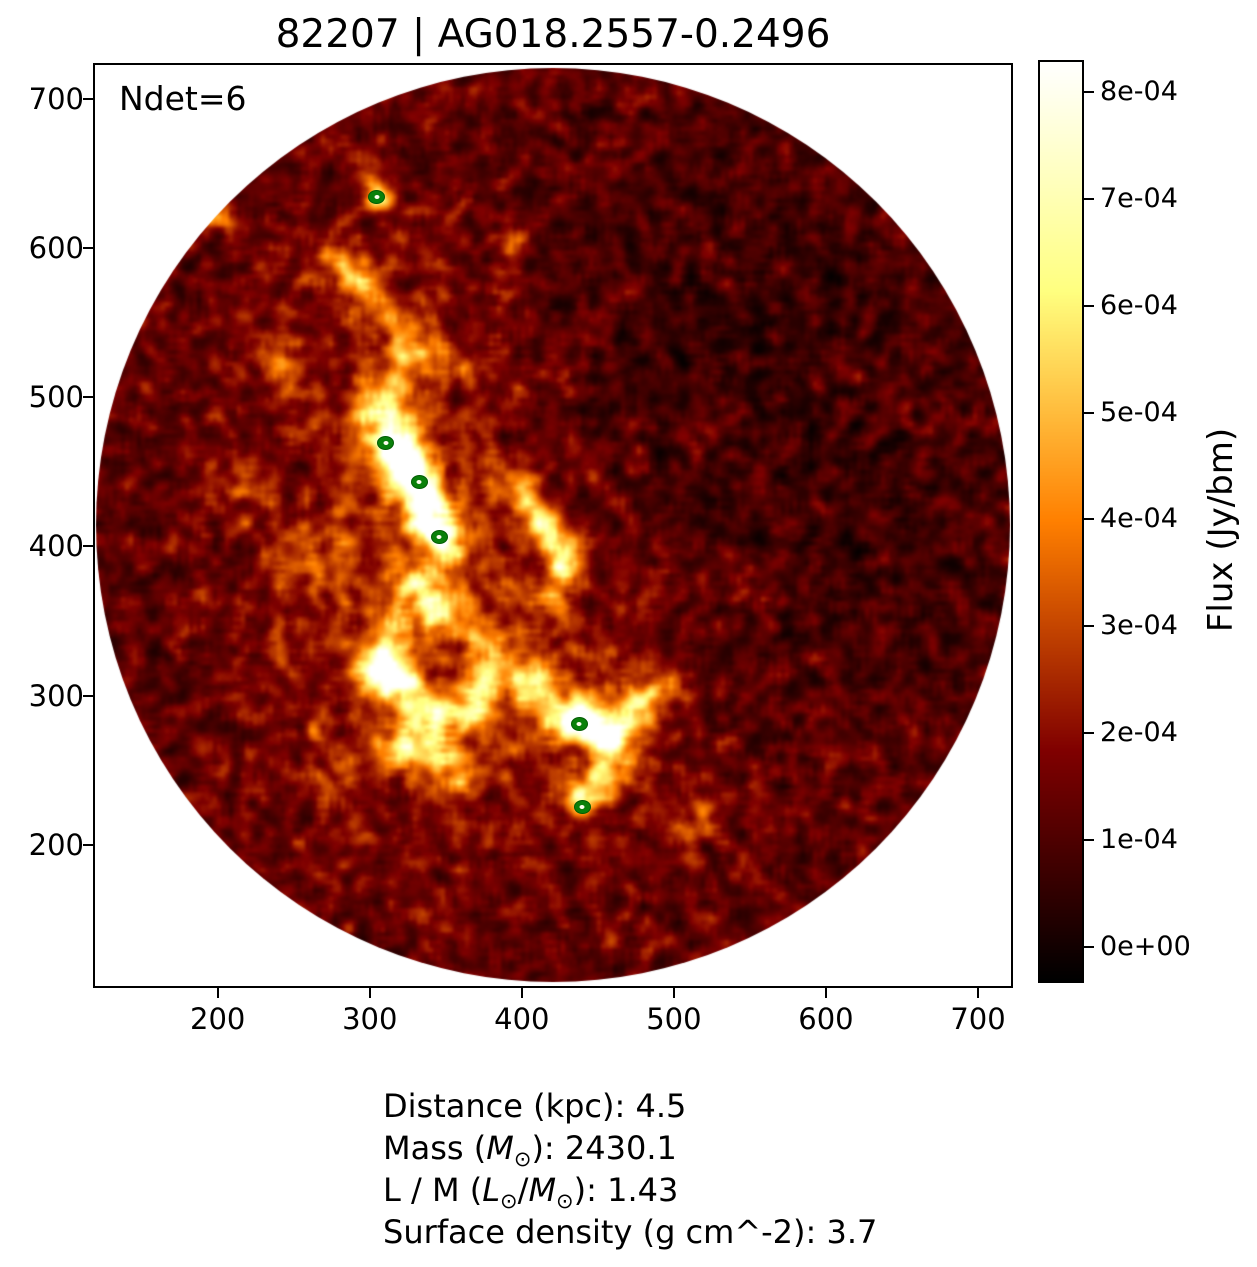 This screenshot has height=1267, width=1257. I want to click on math-variable: L, so click(491, 1190).